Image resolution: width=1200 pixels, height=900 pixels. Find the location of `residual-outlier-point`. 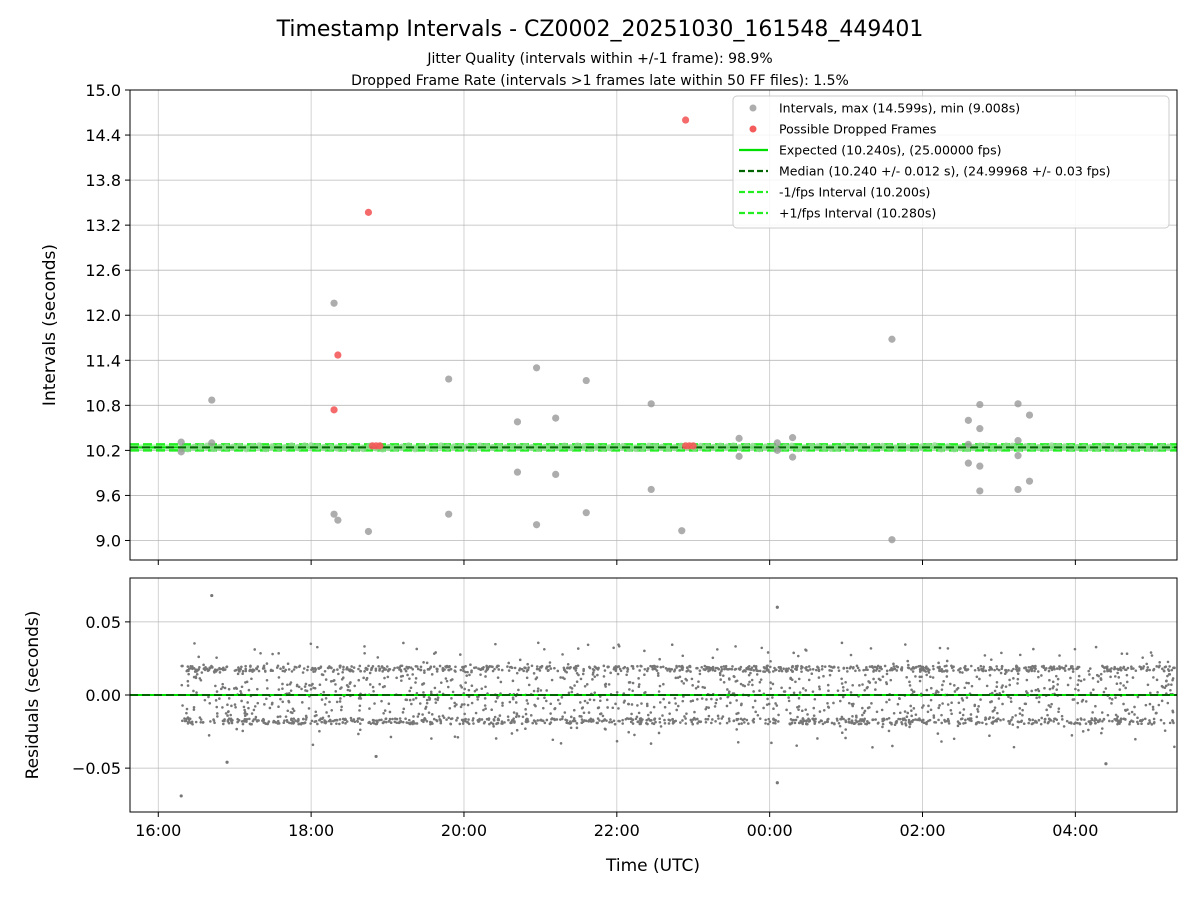

residual-outlier-point is located at coordinates (376, 756).